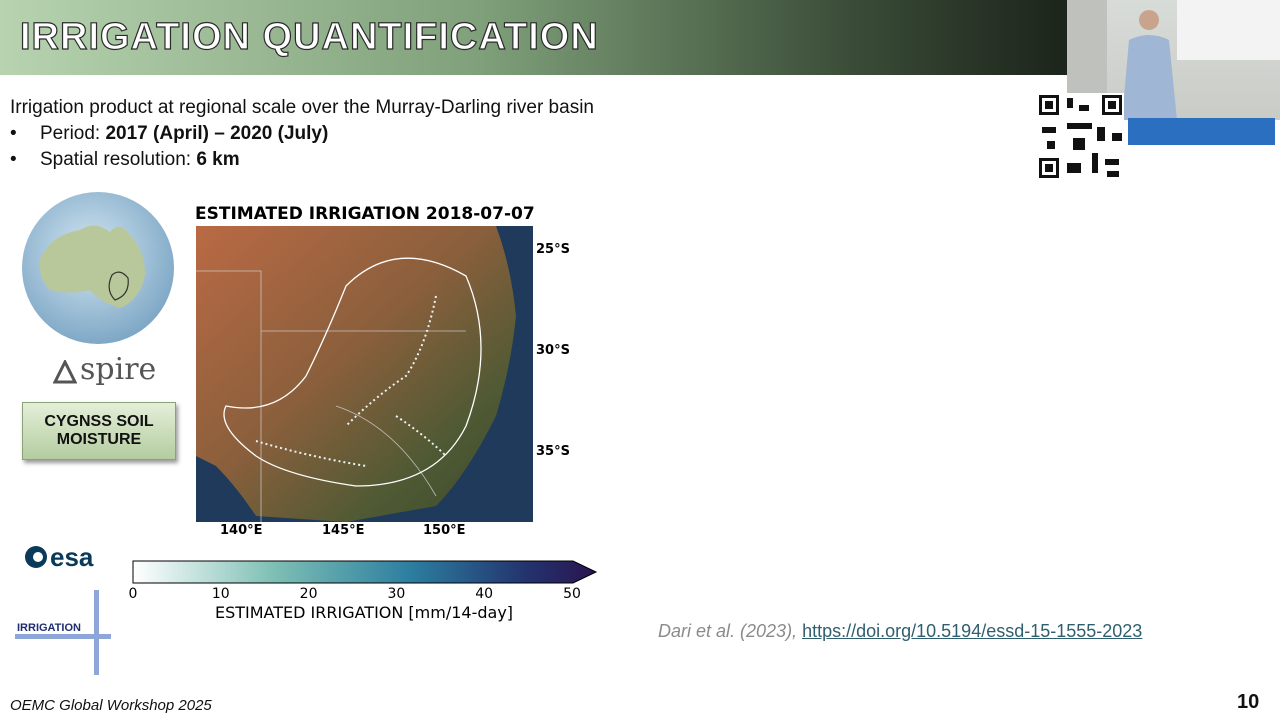  Describe the element at coordinates (99, 431) in the screenshot. I see `cygnss-label: CYGNSS SOIL MOISTURE` at that location.